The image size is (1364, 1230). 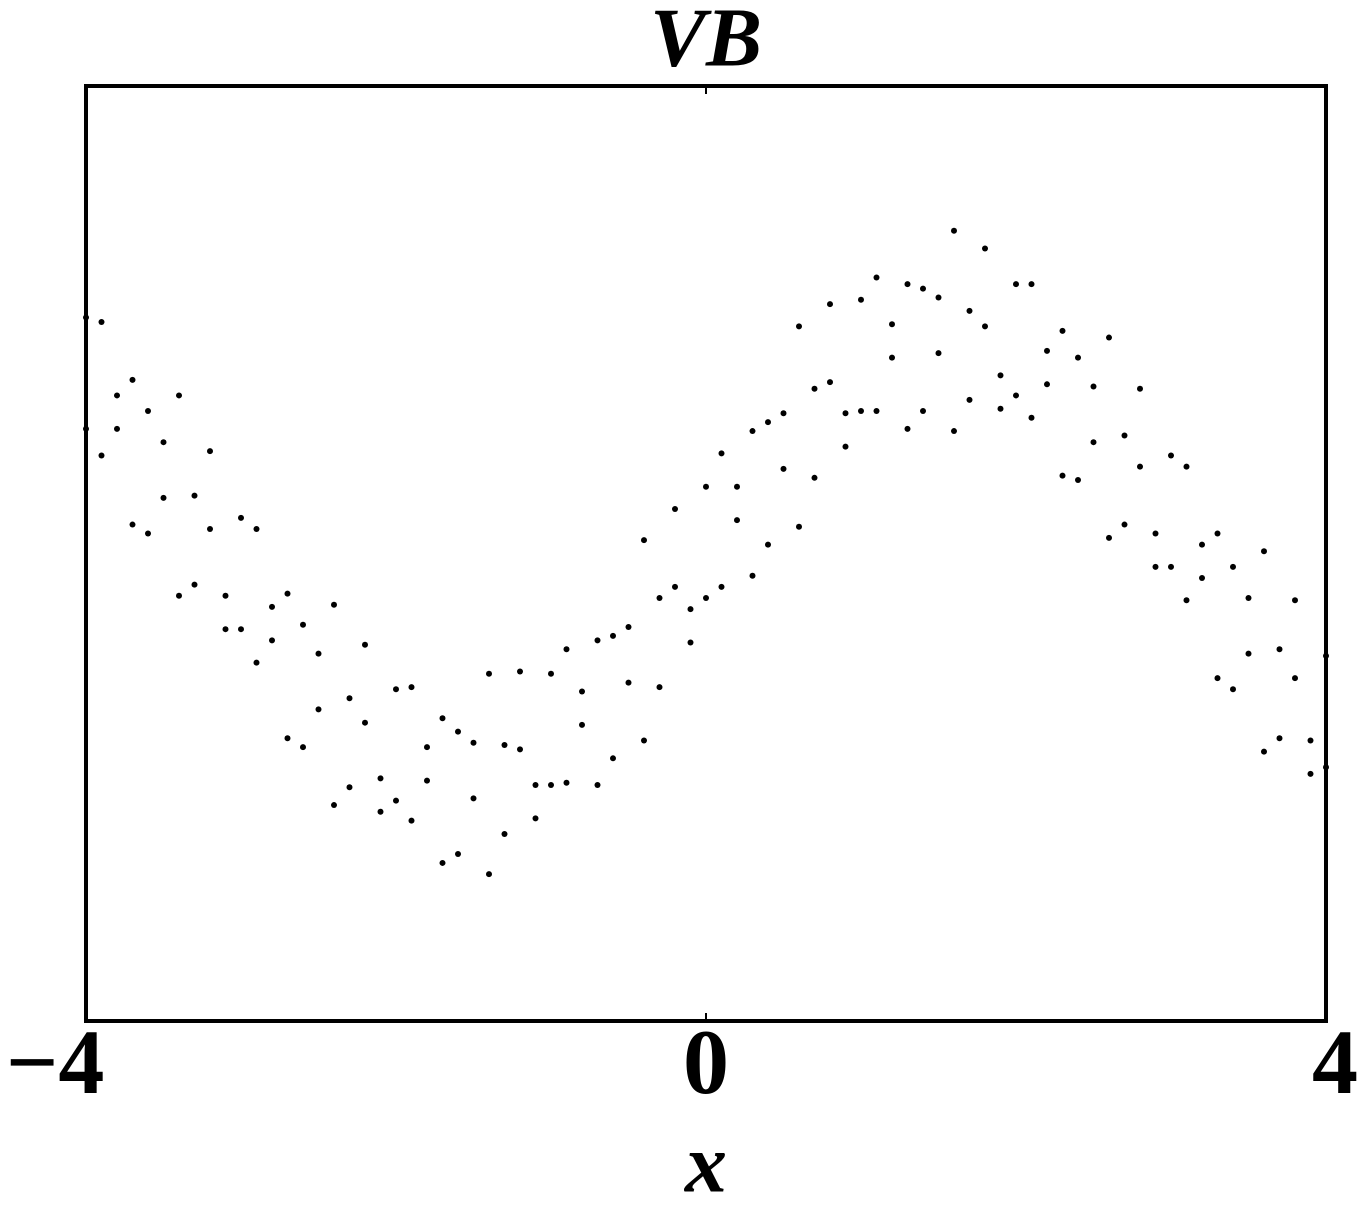 I want to click on x-tick-label: 4, so click(x=1335, y=1062).